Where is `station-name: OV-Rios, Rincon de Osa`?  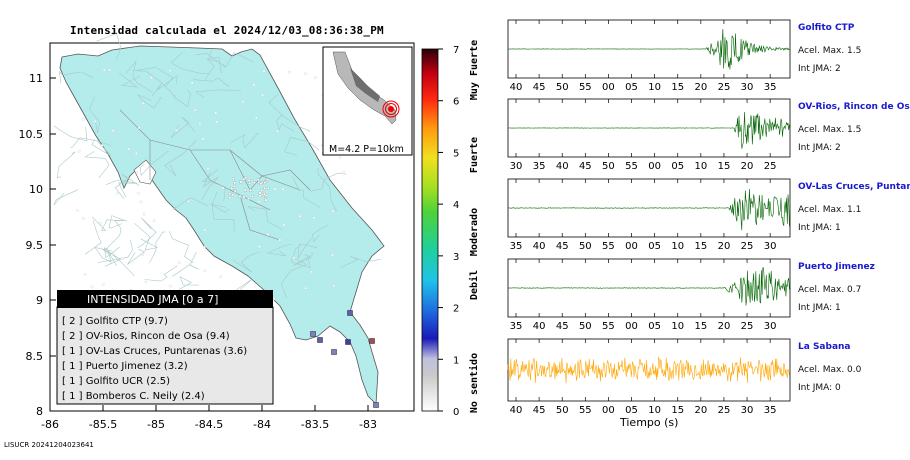
station-name: OV-Rios, Rincon de Osa is located at coordinates (854, 107).